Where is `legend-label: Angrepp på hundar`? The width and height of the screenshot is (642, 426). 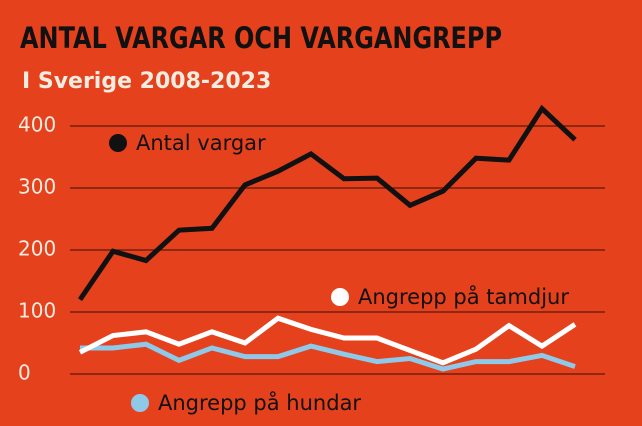
legend-label: Angrepp på hundar is located at coordinates (259, 402).